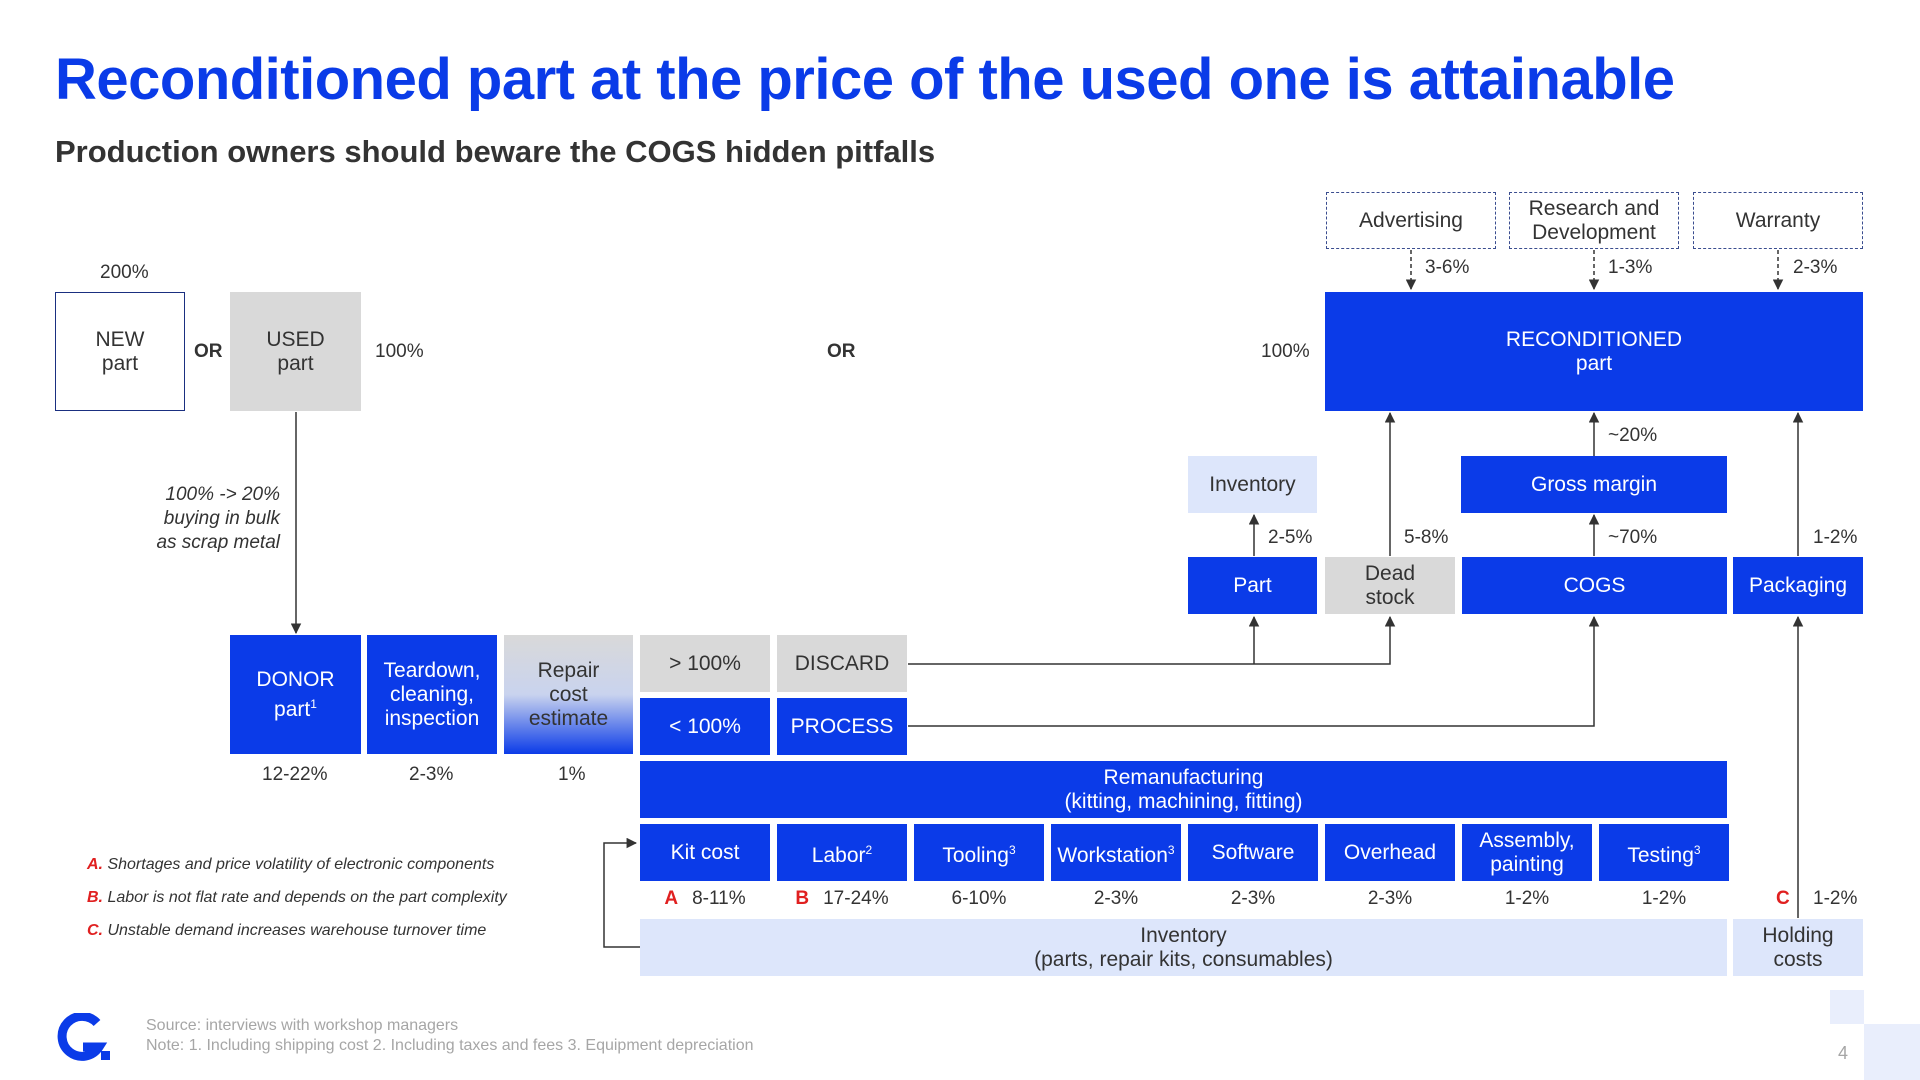 This screenshot has height=1080, width=1920. Describe the element at coordinates (295, 774) in the screenshot. I see `donor-pct: 12-22%` at that location.